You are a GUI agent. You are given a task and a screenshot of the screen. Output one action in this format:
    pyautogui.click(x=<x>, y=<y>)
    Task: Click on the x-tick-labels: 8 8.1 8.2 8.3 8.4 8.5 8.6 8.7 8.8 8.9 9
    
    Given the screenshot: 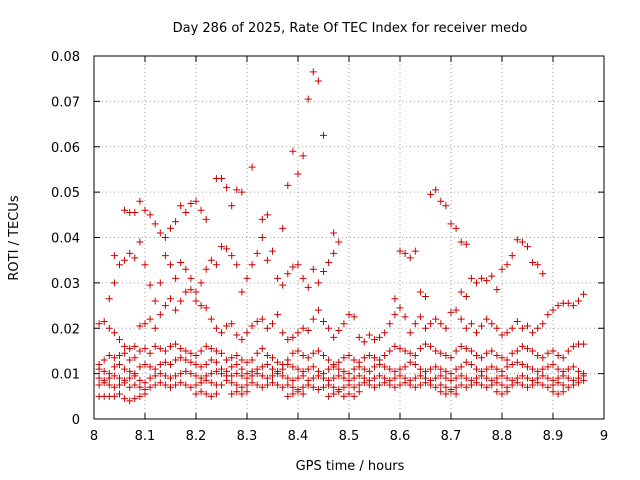 What is the action you would take?
    pyautogui.click(x=349, y=436)
    